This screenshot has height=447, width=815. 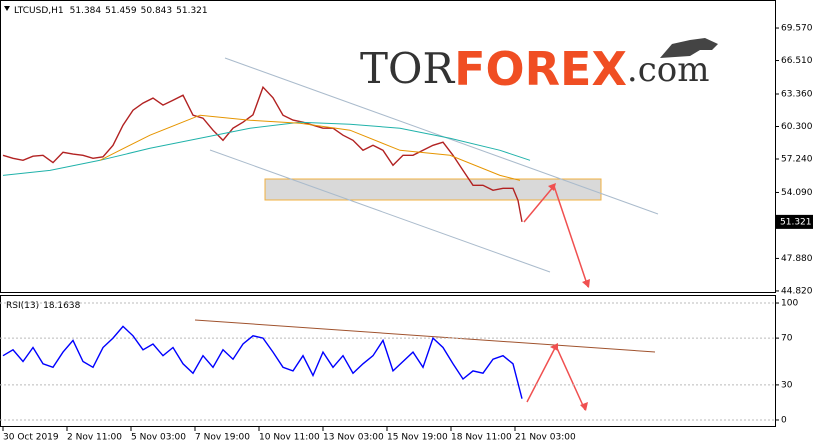 What do you see at coordinates (797, 193) in the screenshot?
I see `y-tick-label: 54.090` at bounding box center [797, 193].